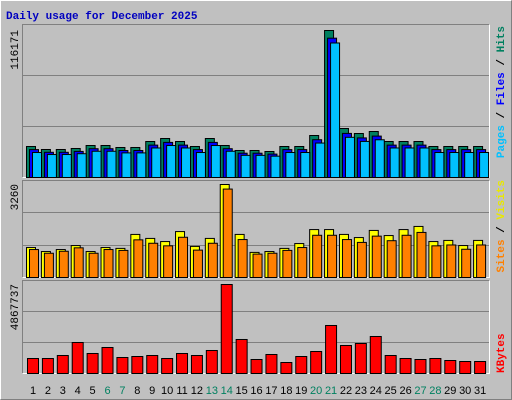  What do you see at coordinates (502, 255) in the screenshot?
I see `legend-entry: Sites` at bounding box center [502, 255].